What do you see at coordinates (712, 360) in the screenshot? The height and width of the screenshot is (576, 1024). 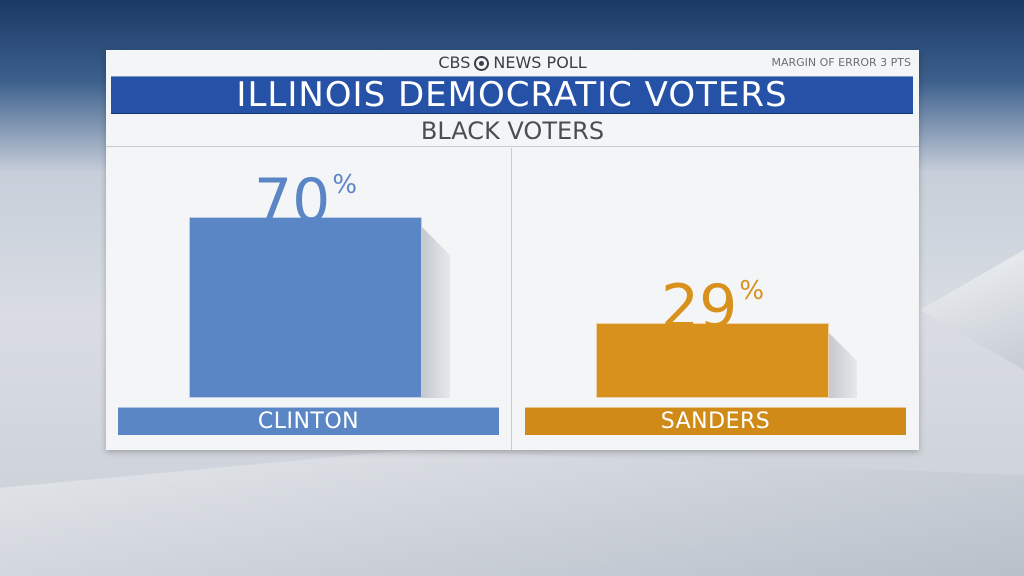 I see `bar-sanders` at bounding box center [712, 360].